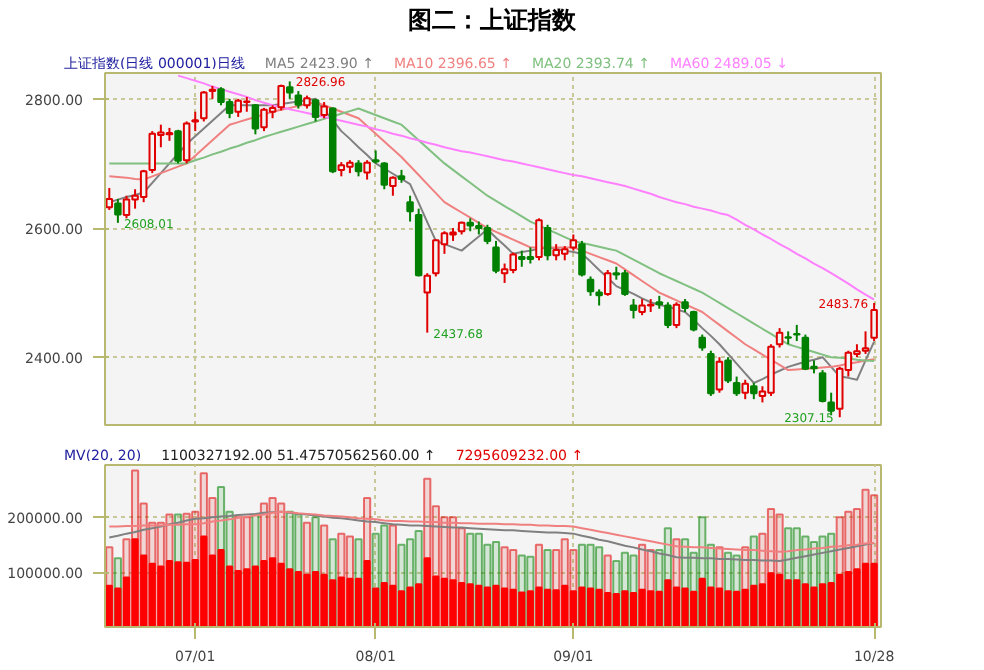 Image resolution: width=984 pixels, height=670 pixels. Describe the element at coordinates (492, 21) in the screenshot. I see `chart-title: 图二：上证指数` at that location.